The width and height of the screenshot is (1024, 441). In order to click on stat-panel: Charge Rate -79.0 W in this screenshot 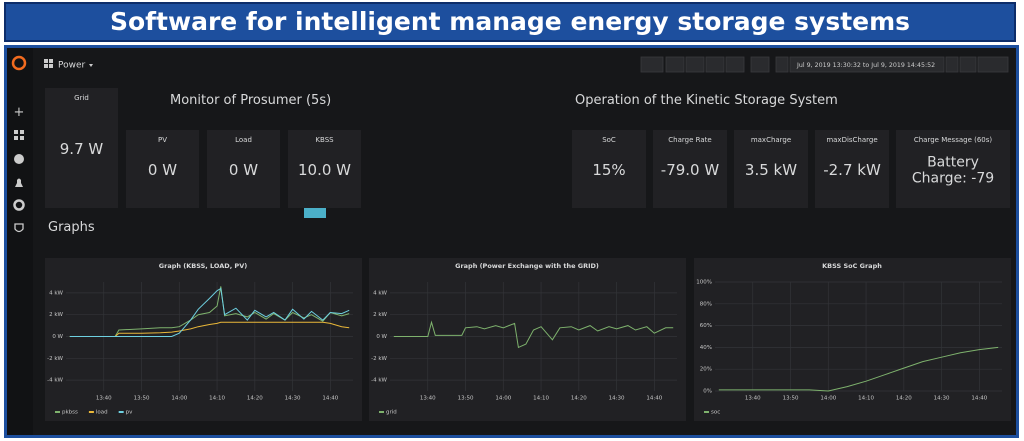, I will do `click(690, 169)`.